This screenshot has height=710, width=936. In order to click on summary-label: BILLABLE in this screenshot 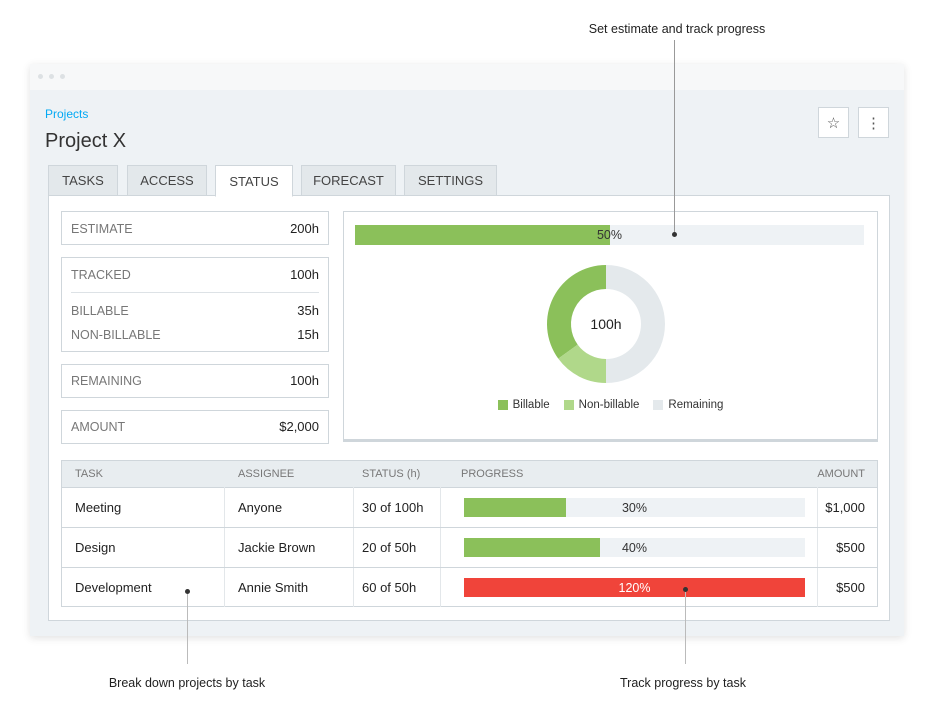, I will do `click(100, 311)`.